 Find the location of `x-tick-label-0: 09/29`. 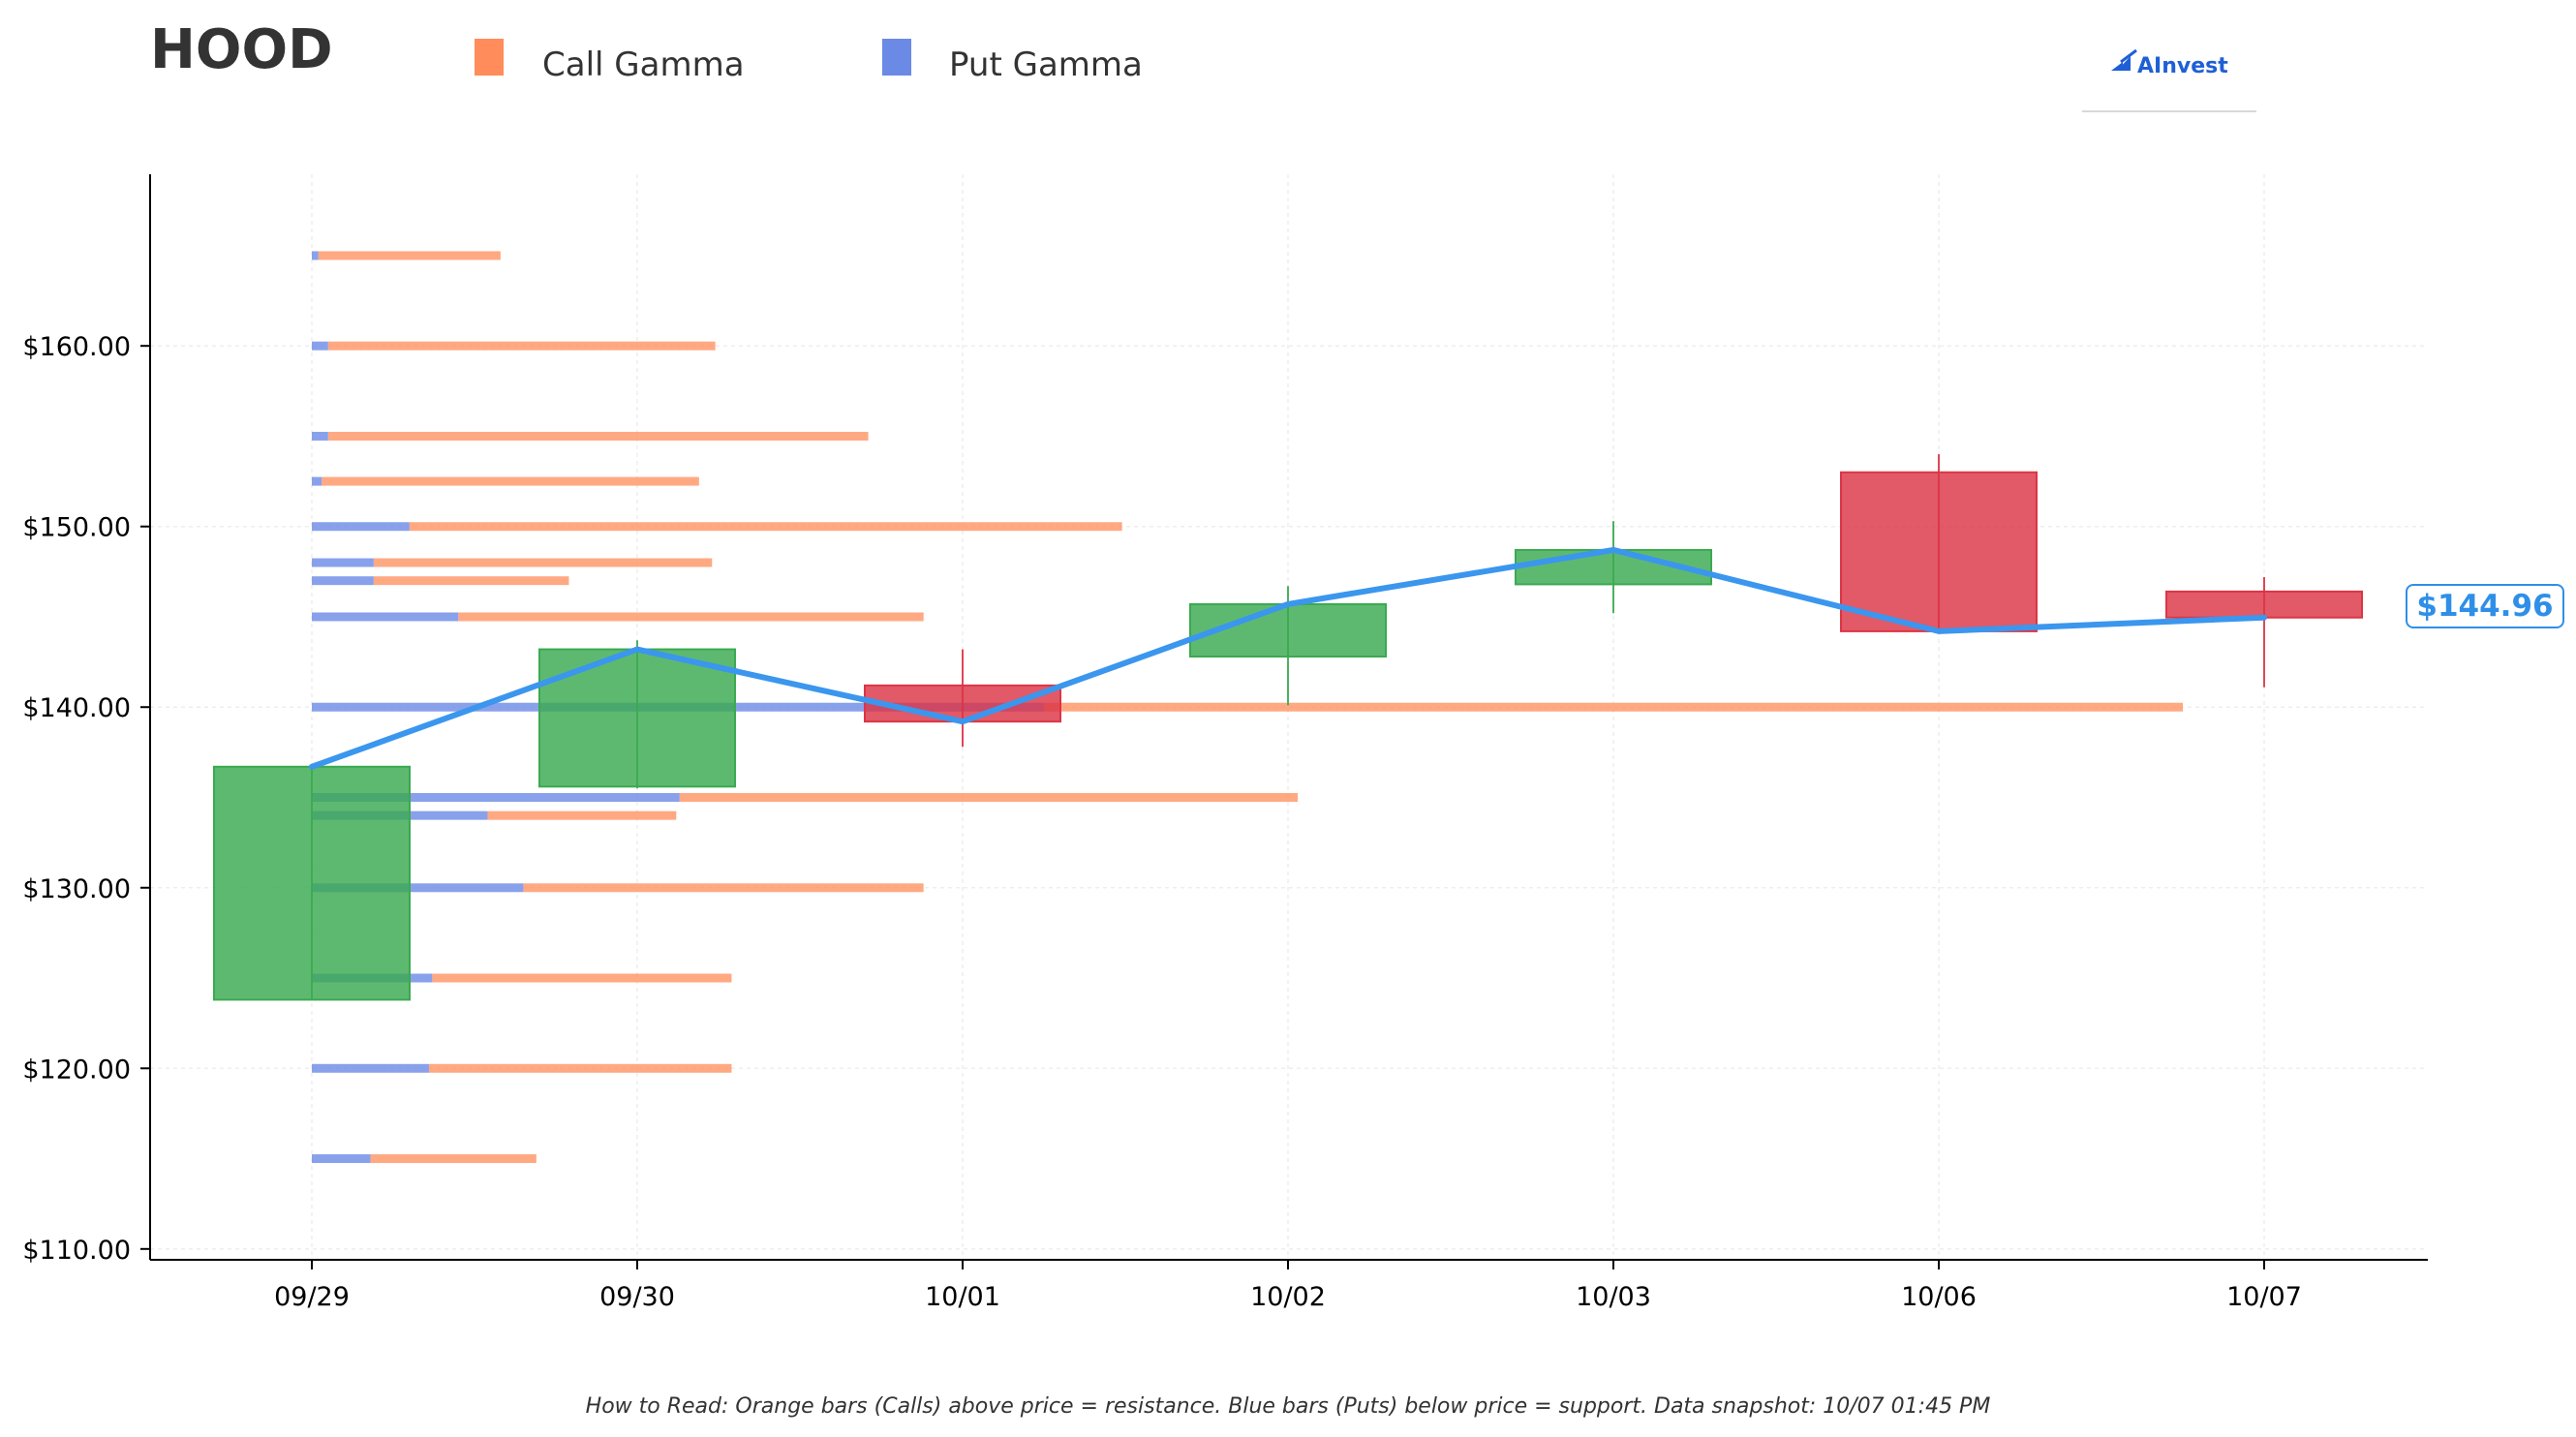

x-tick-label-0: 09/29 is located at coordinates (312, 1297).